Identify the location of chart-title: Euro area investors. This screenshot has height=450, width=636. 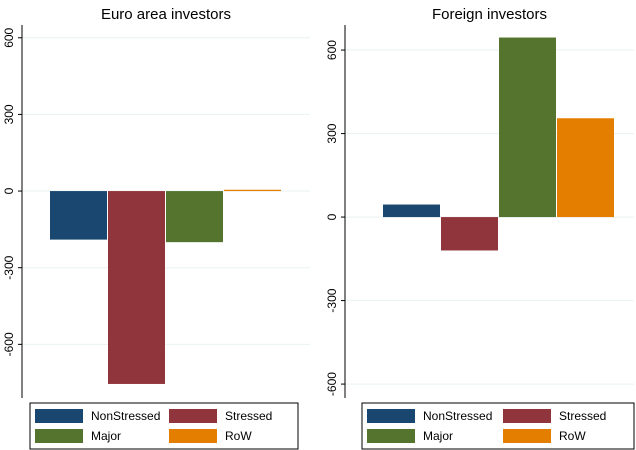
(166, 14).